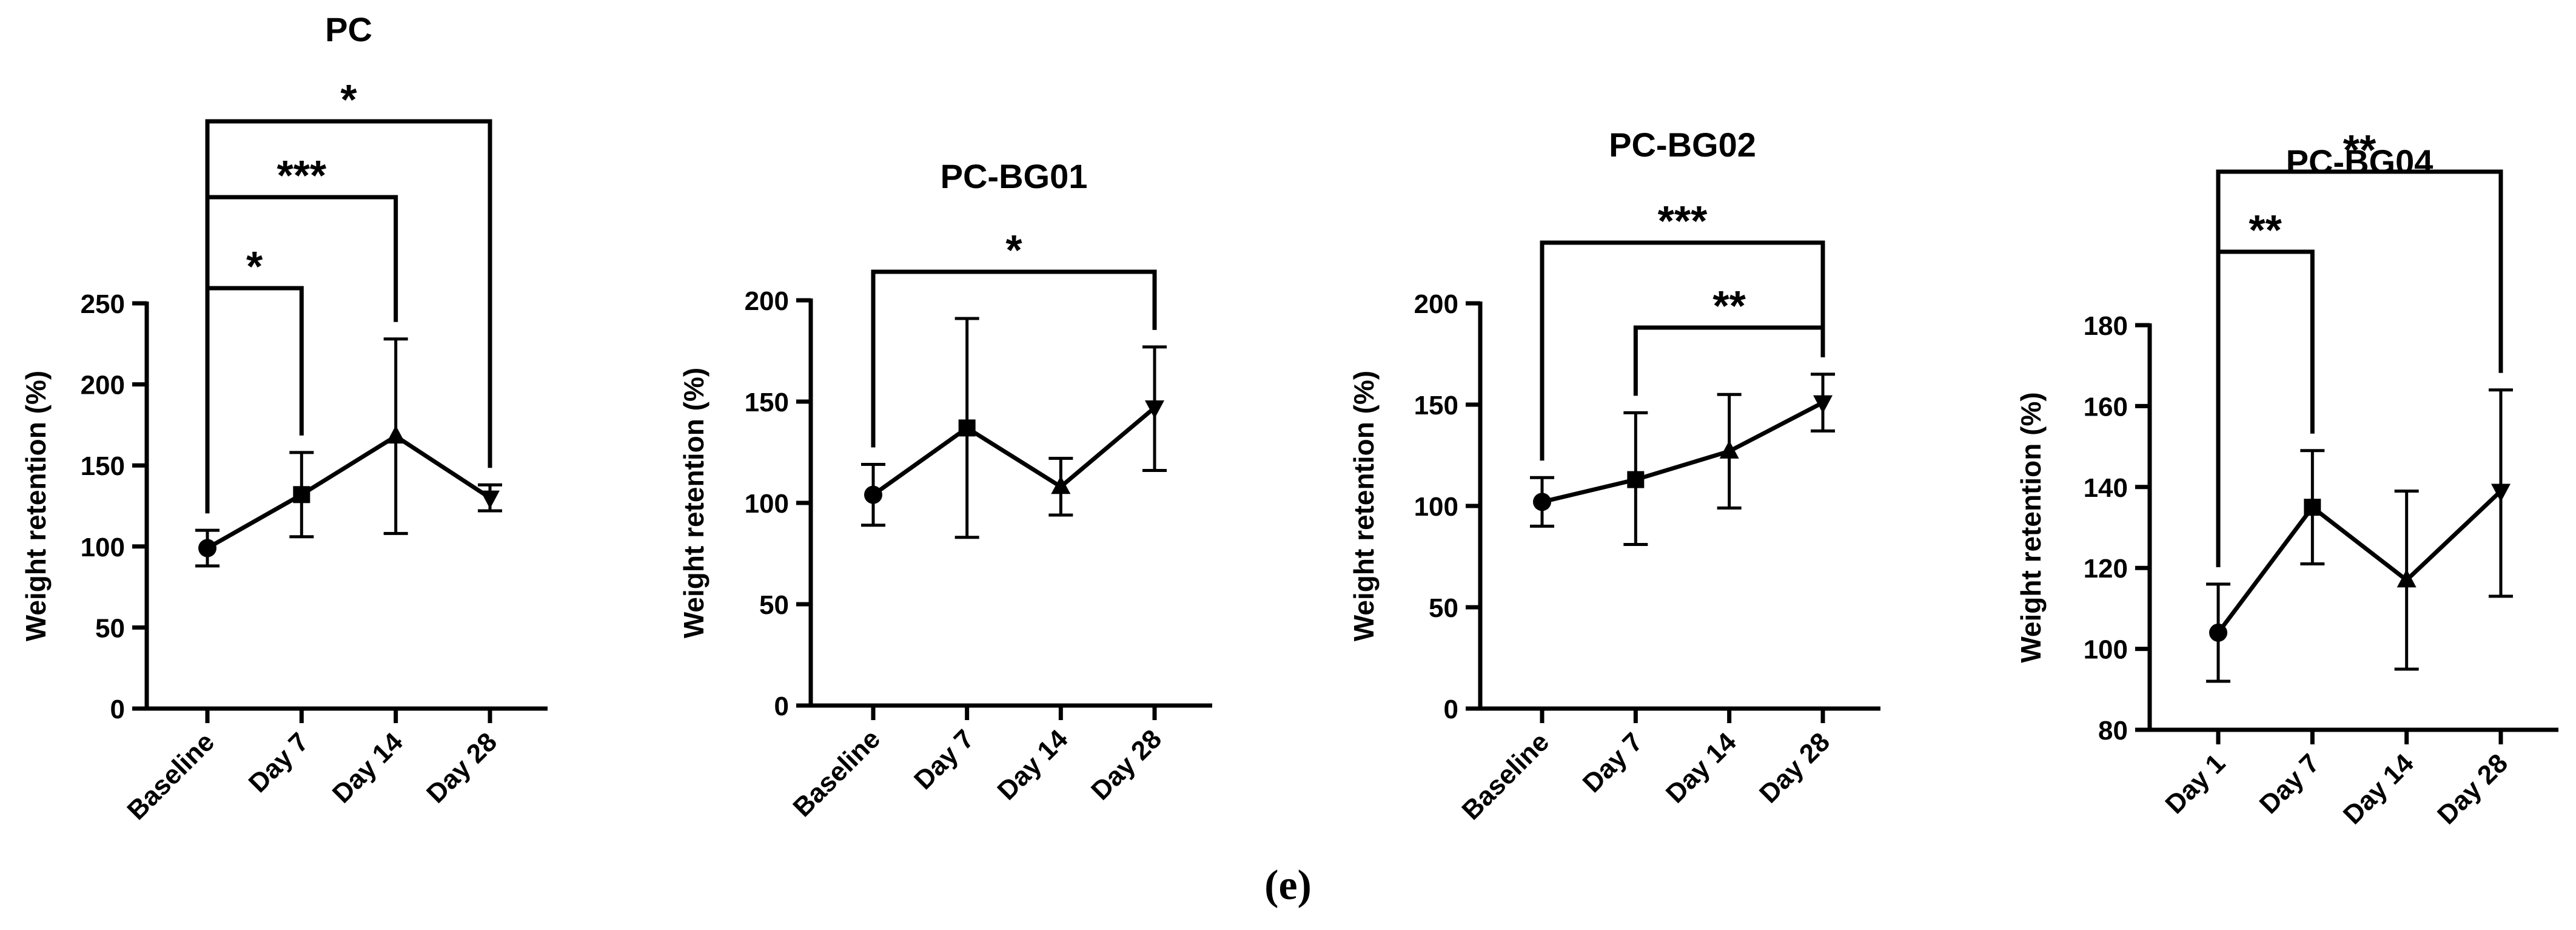 Image resolution: width=2576 pixels, height=930 pixels. I want to click on y-tick-label: 160, so click(2106, 407).